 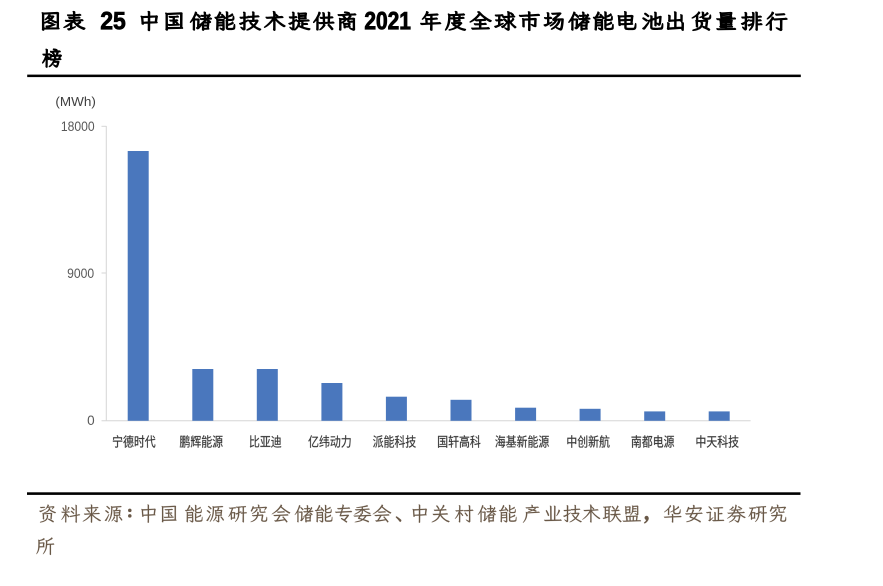 I want to click on svg-text: (MWh), so click(x=75, y=101).